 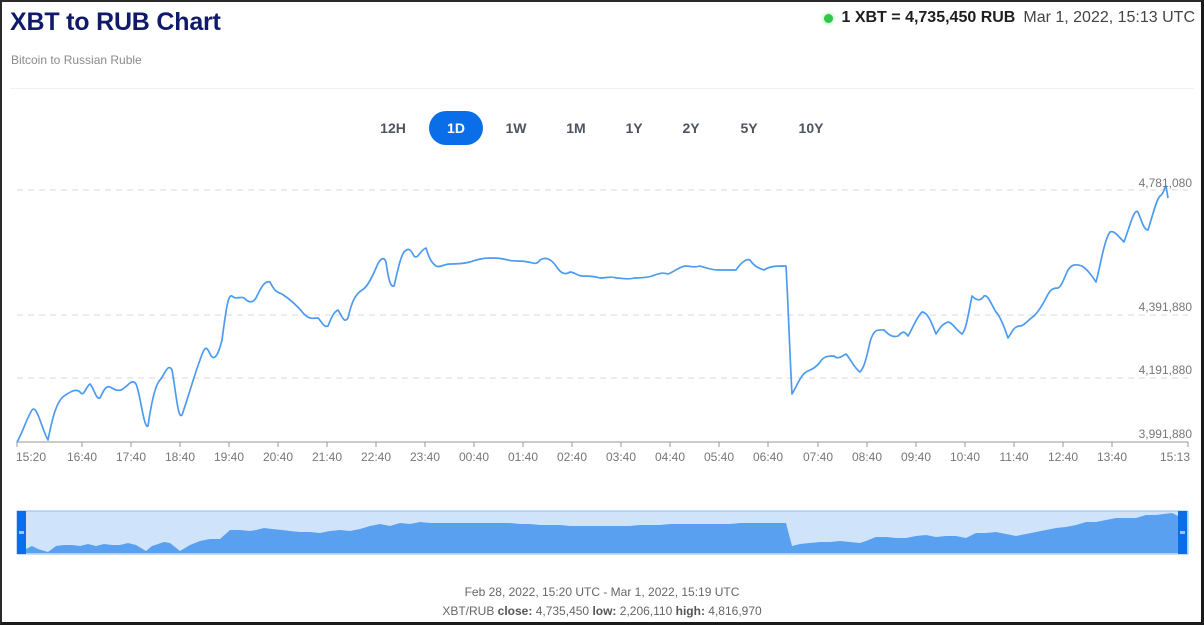 I want to click on rate-value: 1 XBT = 4,735,450 RUB, so click(x=928, y=17).